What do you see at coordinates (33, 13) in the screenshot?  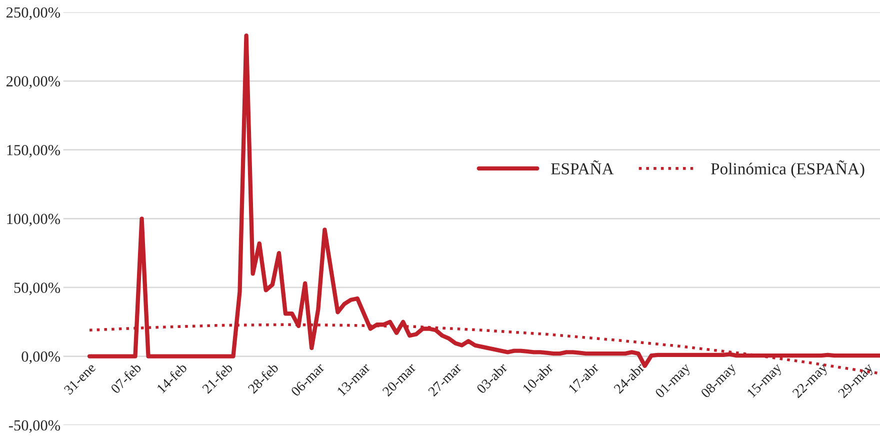 I see `y-tick-label: 250,00%` at bounding box center [33, 13].